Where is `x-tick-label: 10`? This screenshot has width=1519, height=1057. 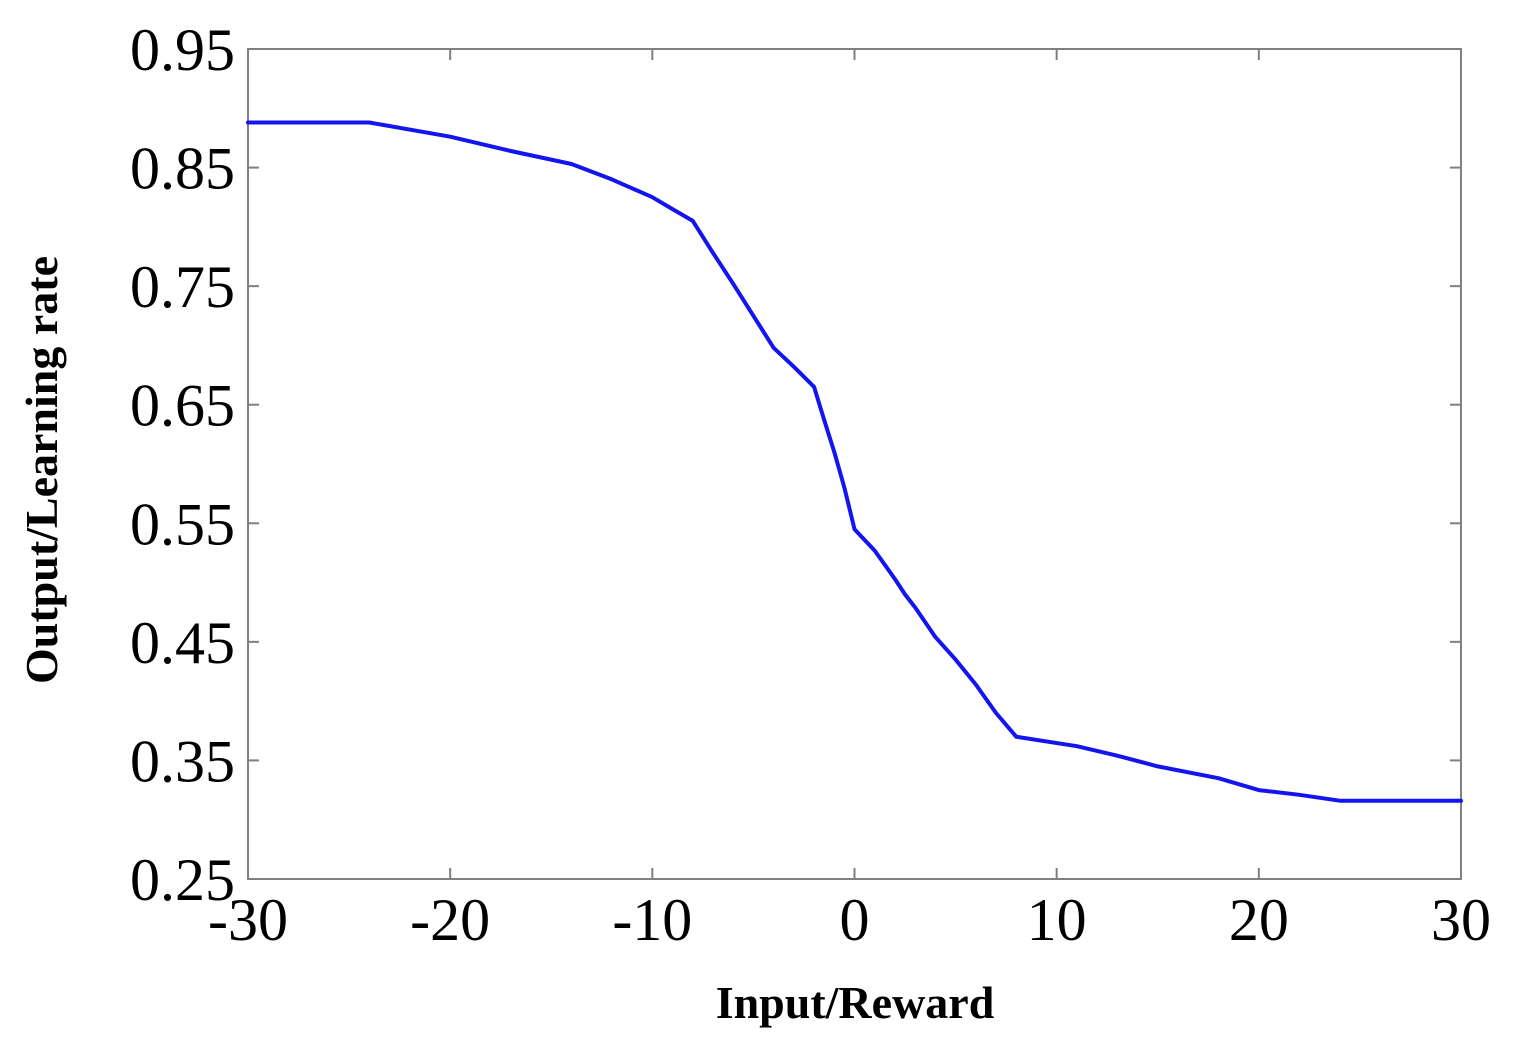
x-tick-label: 10 is located at coordinates (1057, 920).